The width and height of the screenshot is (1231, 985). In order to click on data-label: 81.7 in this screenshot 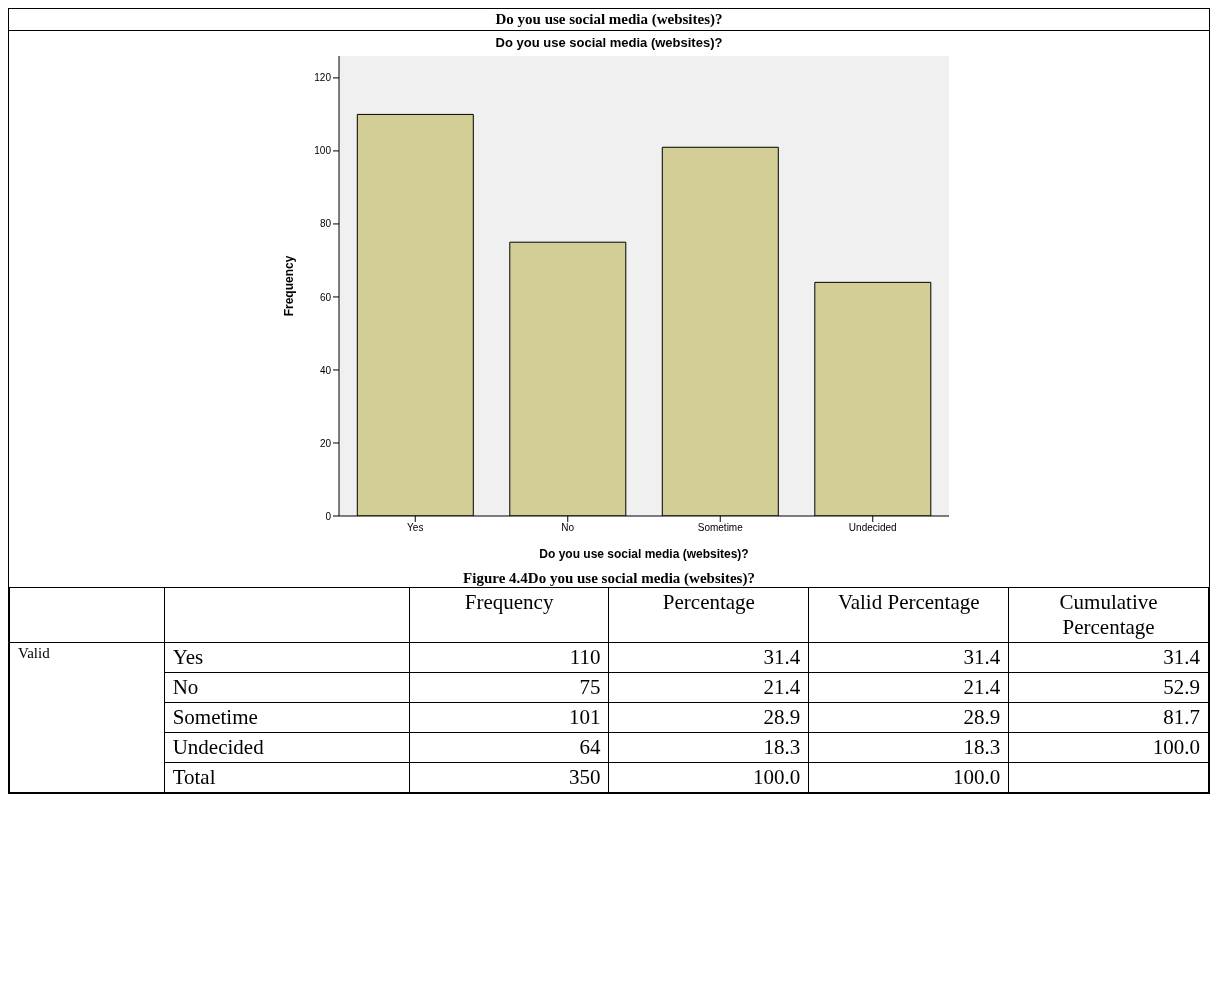, I will do `click(1108, 717)`.